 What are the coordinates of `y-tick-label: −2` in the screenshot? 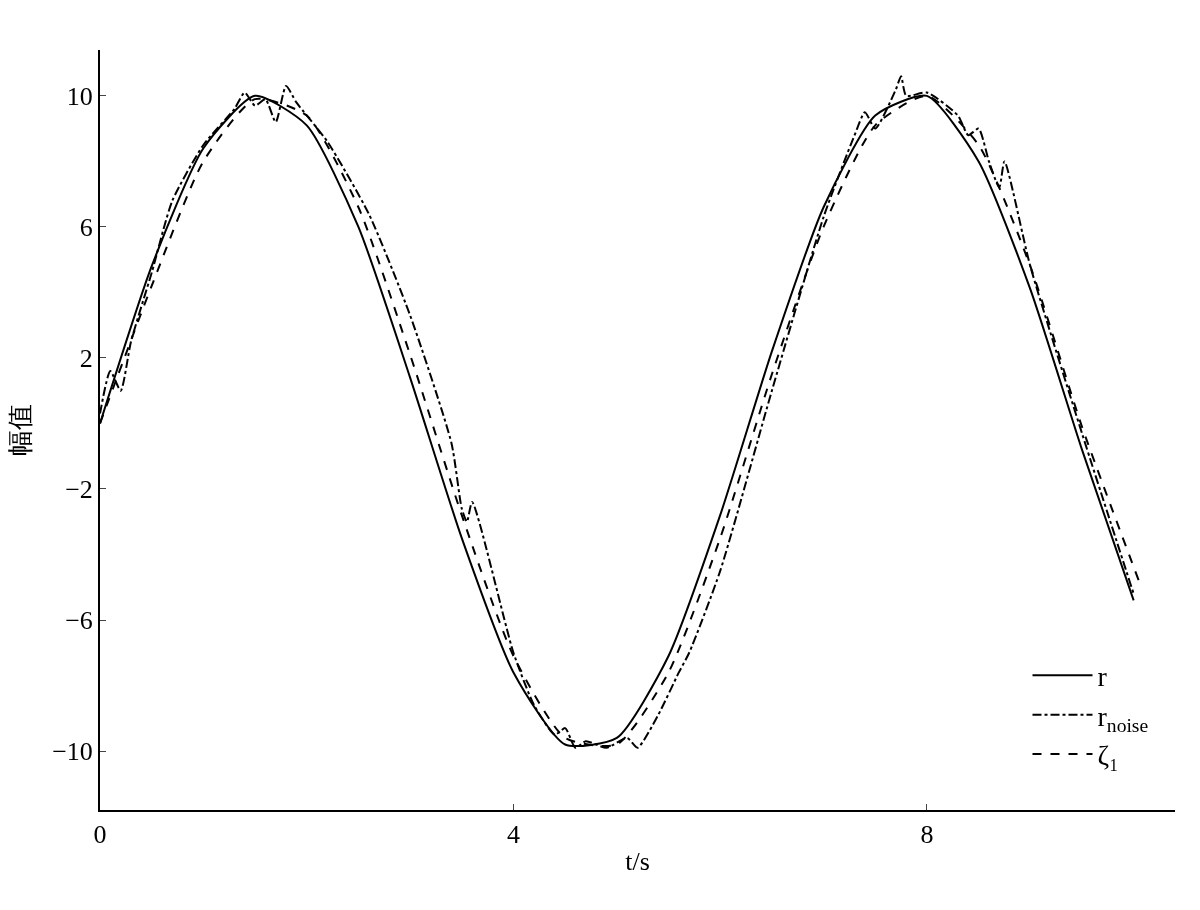 It's located at (79, 490).